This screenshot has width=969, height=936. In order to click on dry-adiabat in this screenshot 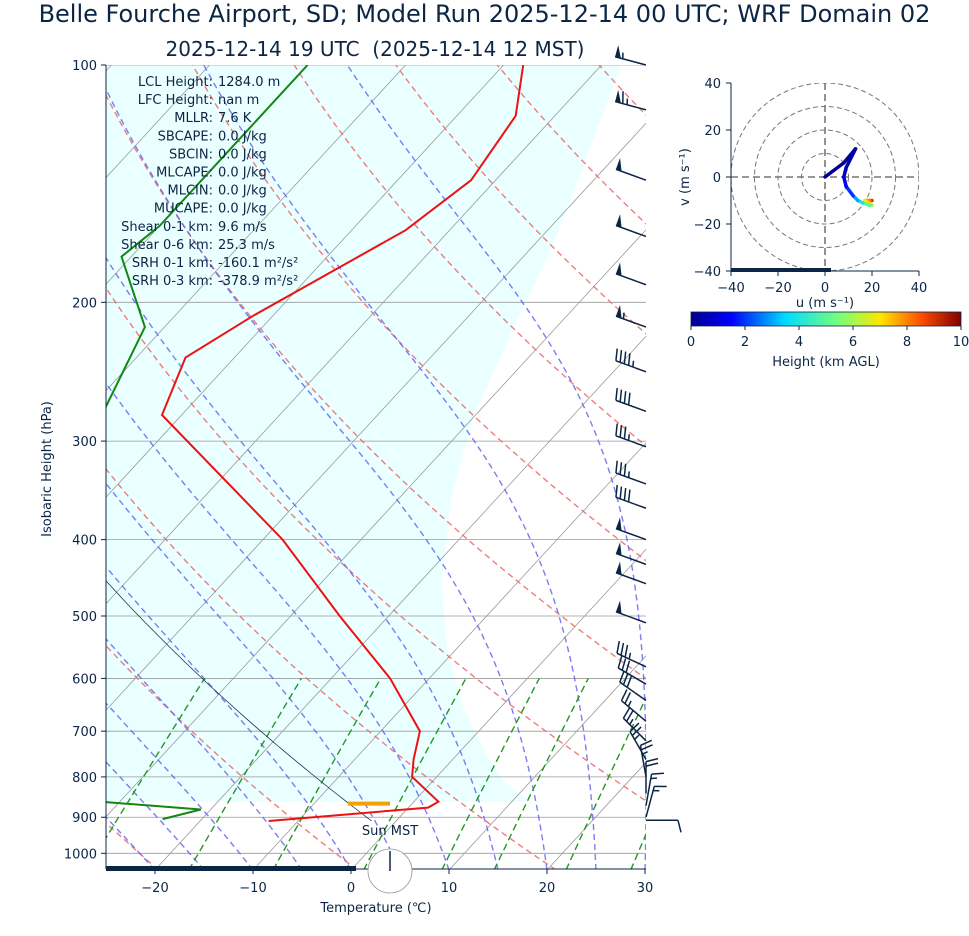, I will do `click(622, 90)`.